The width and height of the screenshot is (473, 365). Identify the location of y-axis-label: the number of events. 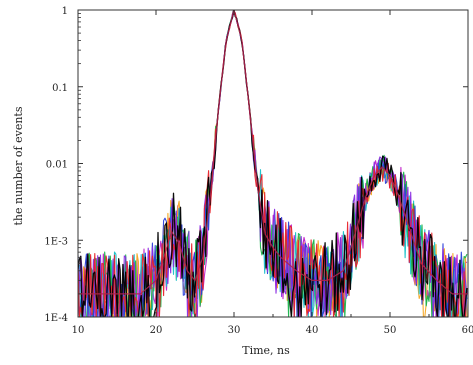
(18, 165).